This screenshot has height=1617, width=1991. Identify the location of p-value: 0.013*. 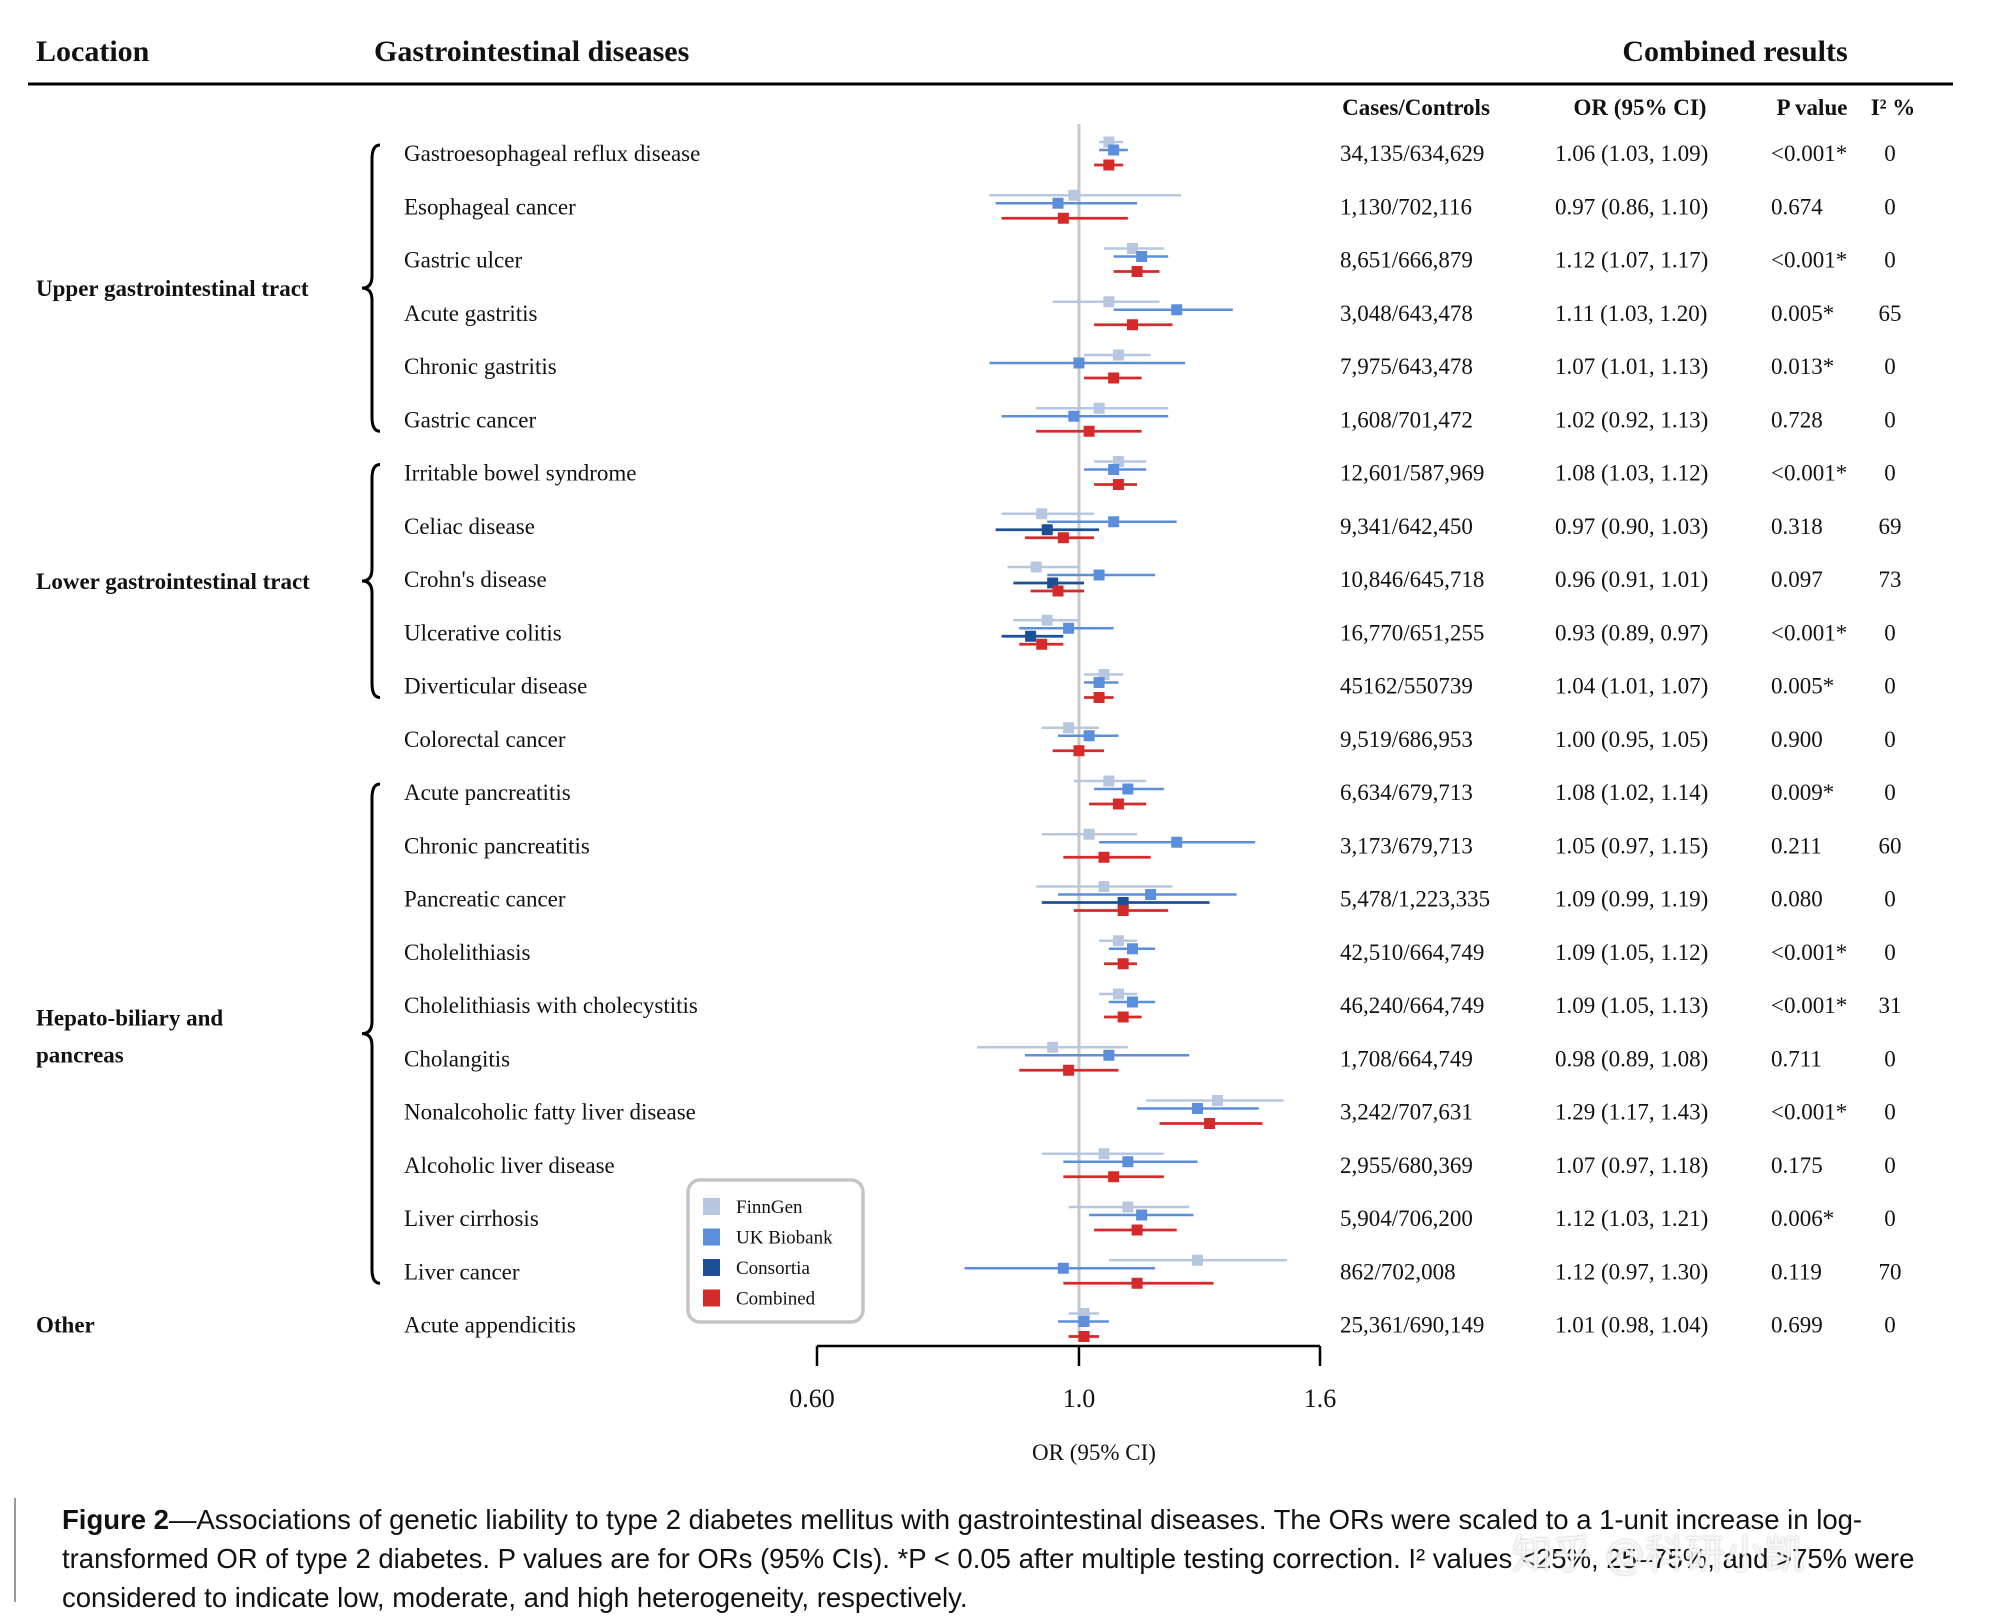
(1802, 366).